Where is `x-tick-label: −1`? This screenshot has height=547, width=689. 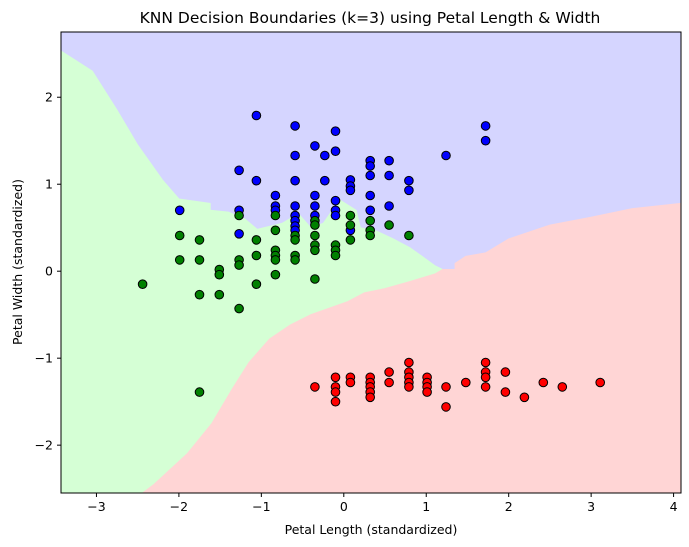
x-tick-label: −1 is located at coordinates (261, 506).